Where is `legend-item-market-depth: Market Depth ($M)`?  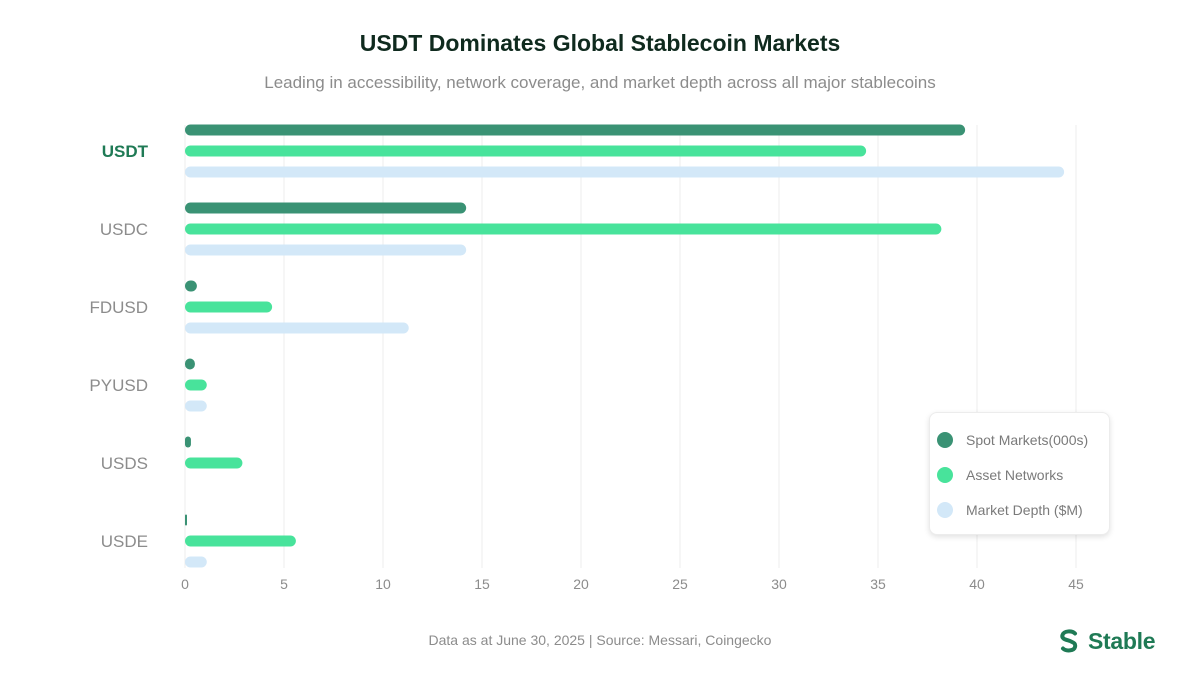
legend-item-market-depth: Market Depth ($M) is located at coordinates (1010, 510).